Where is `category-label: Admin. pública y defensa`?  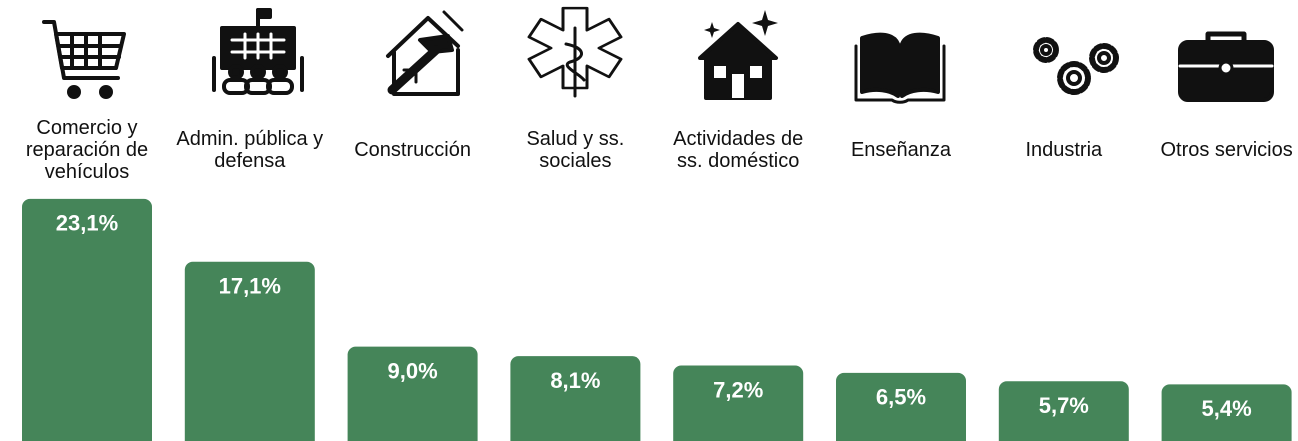 category-label: Admin. pública y defensa is located at coordinates (250, 150).